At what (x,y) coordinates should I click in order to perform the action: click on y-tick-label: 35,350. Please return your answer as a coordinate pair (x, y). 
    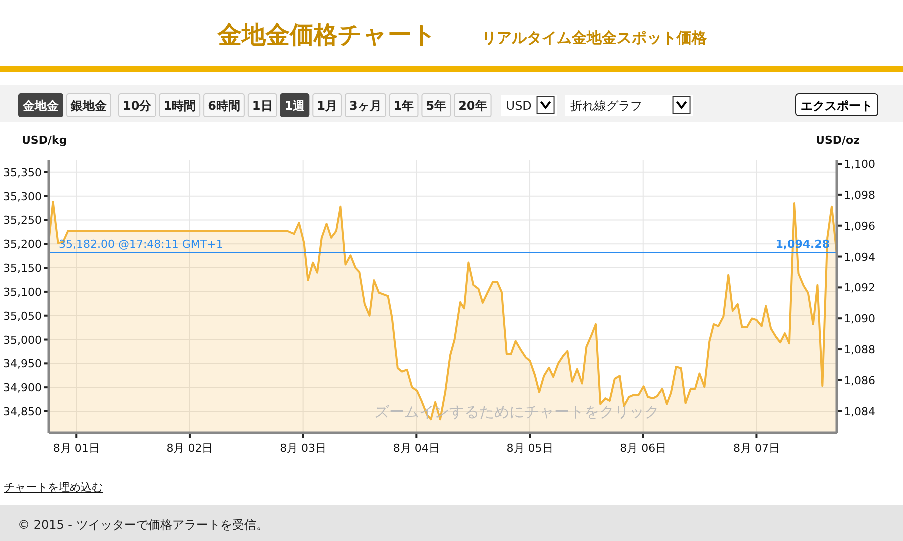
    Looking at the image, I should click on (23, 173).